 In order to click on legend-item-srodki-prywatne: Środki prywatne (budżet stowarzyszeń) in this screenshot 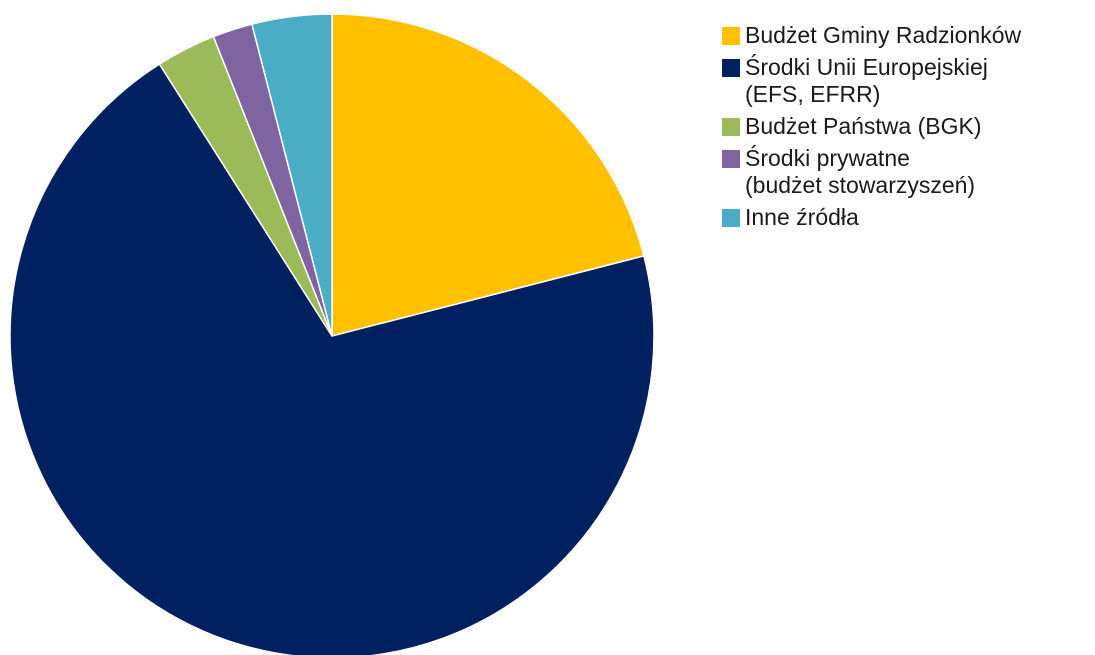, I will do `click(902, 172)`.